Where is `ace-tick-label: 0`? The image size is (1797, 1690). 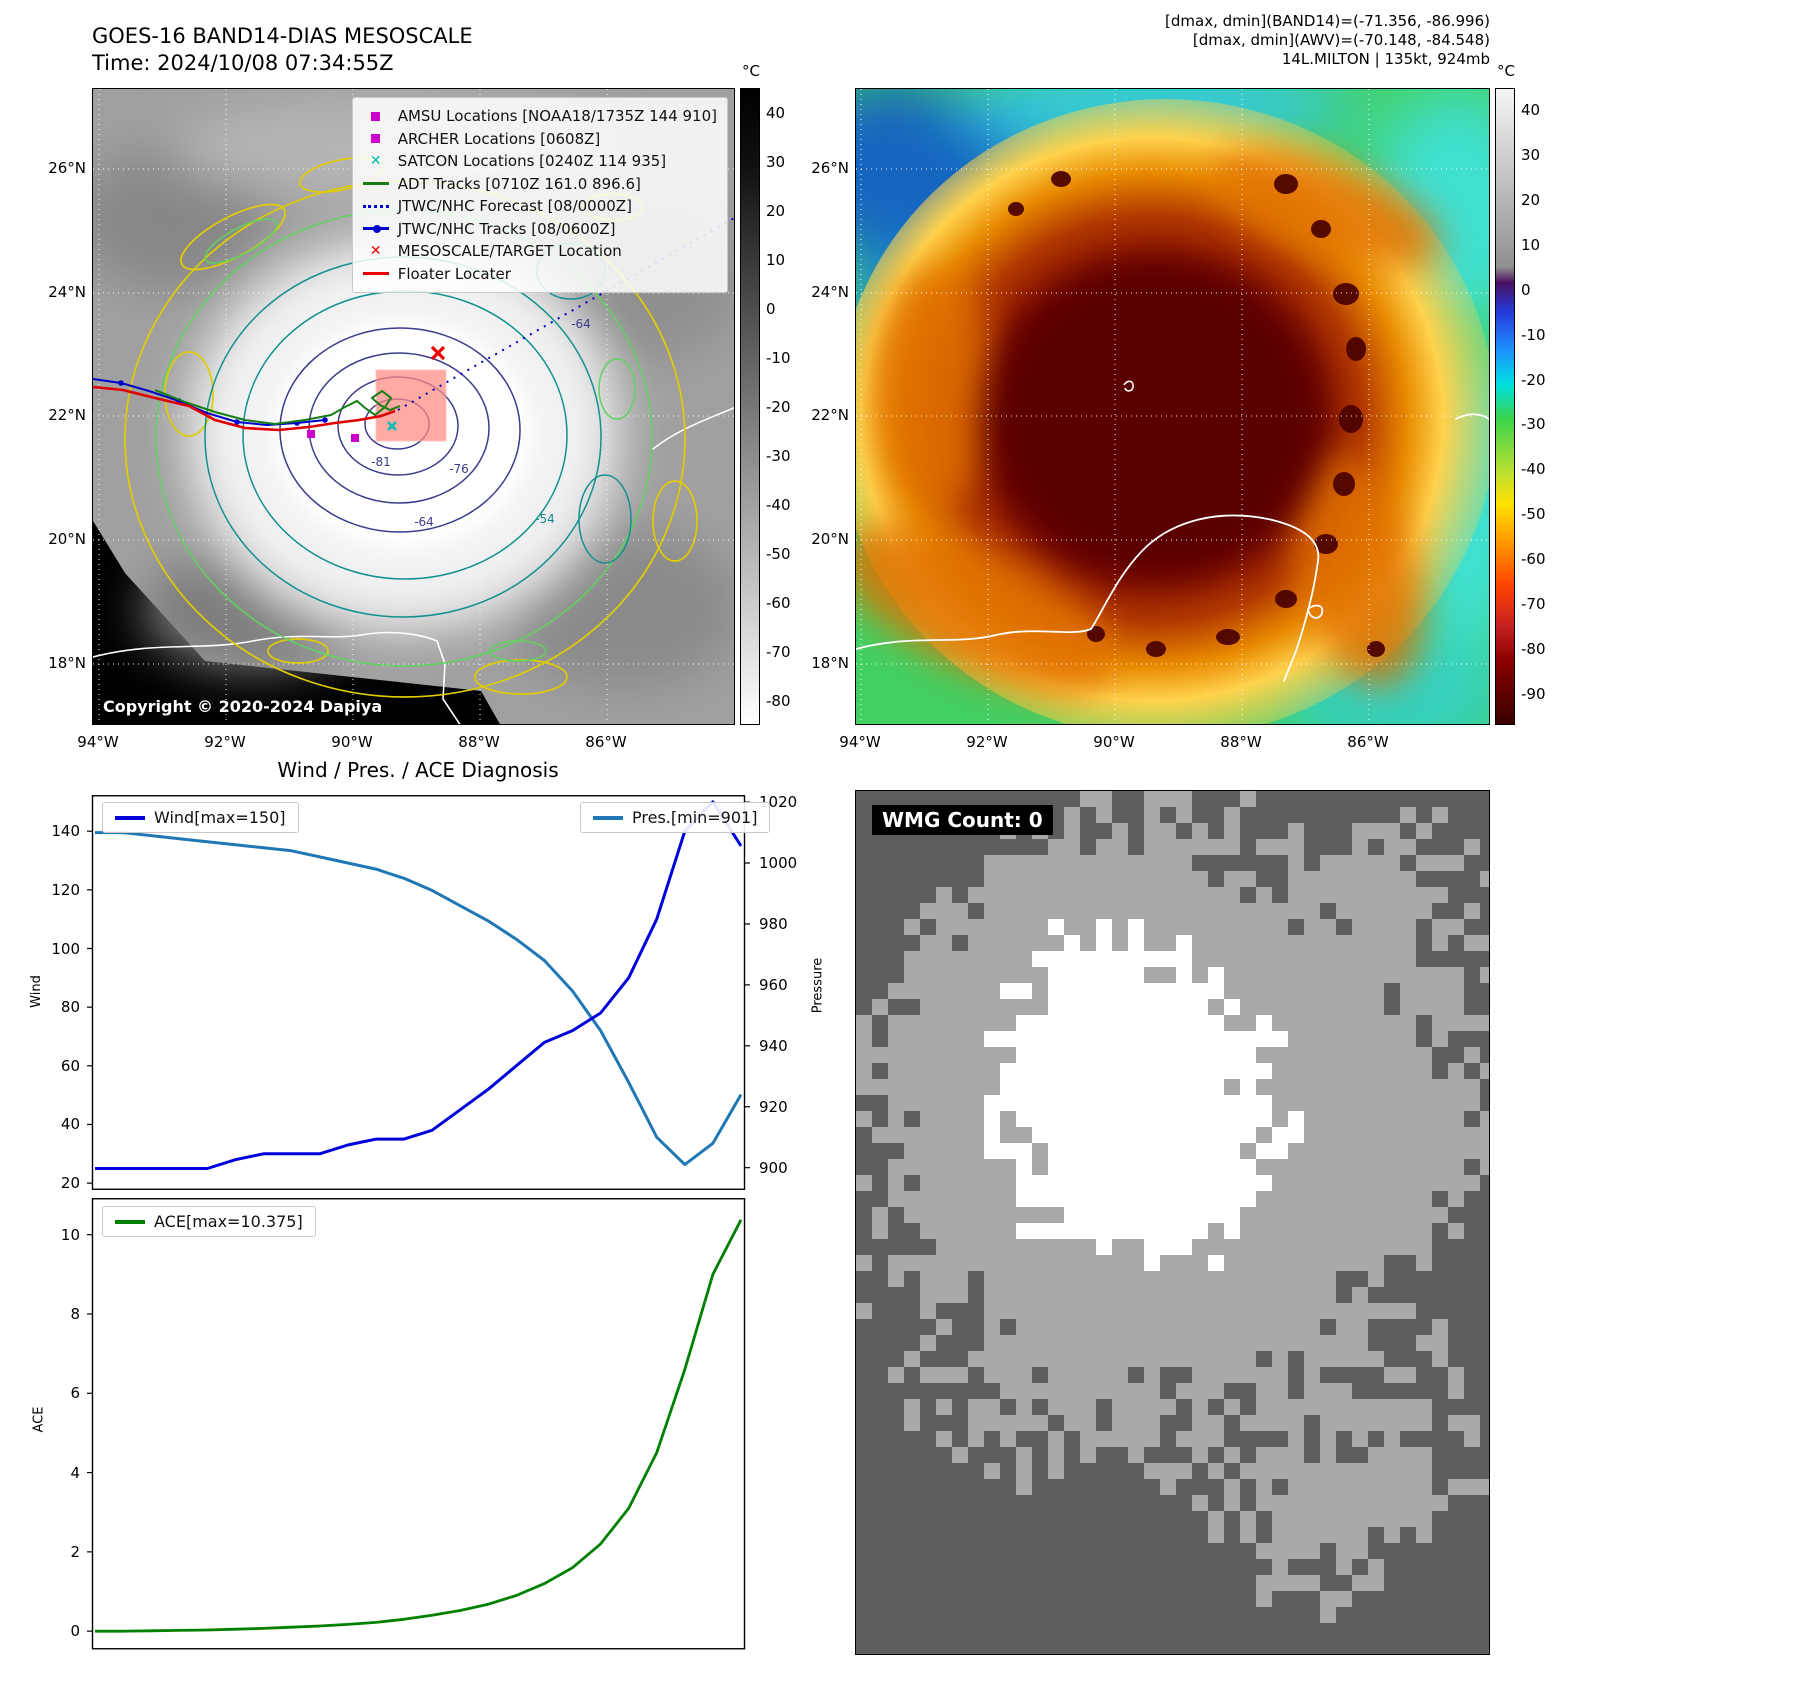
ace-tick-label: 0 is located at coordinates (75, 1631).